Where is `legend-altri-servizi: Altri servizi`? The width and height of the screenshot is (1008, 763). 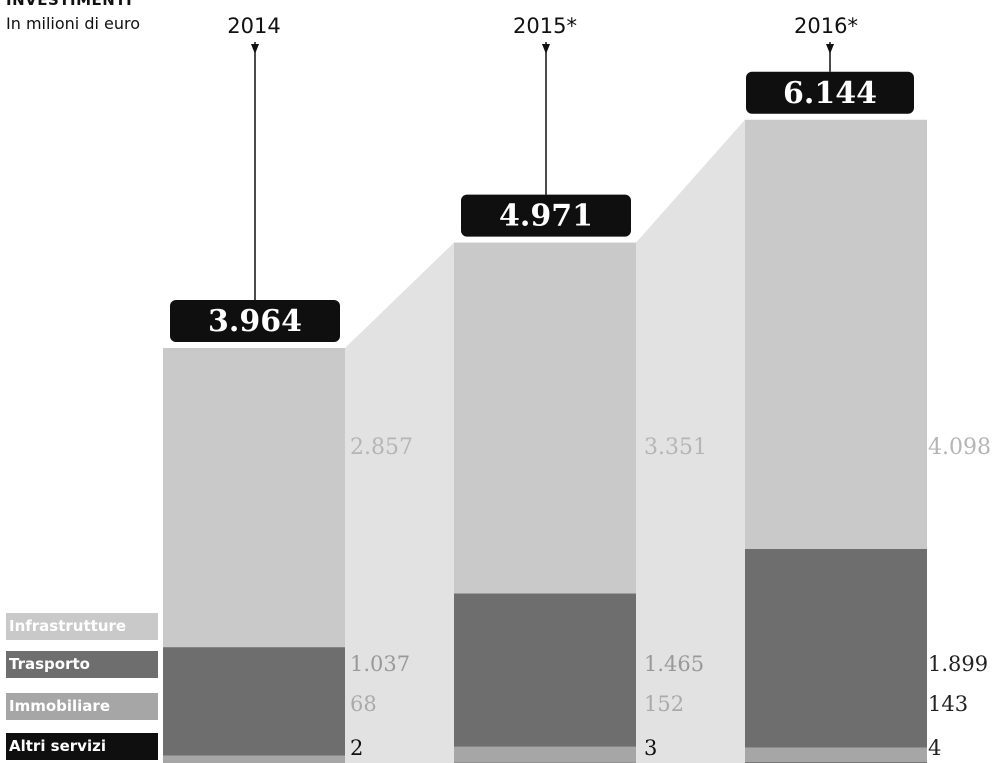
legend-altri-servizi: Altri servizi is located at coordinates (82, 746).